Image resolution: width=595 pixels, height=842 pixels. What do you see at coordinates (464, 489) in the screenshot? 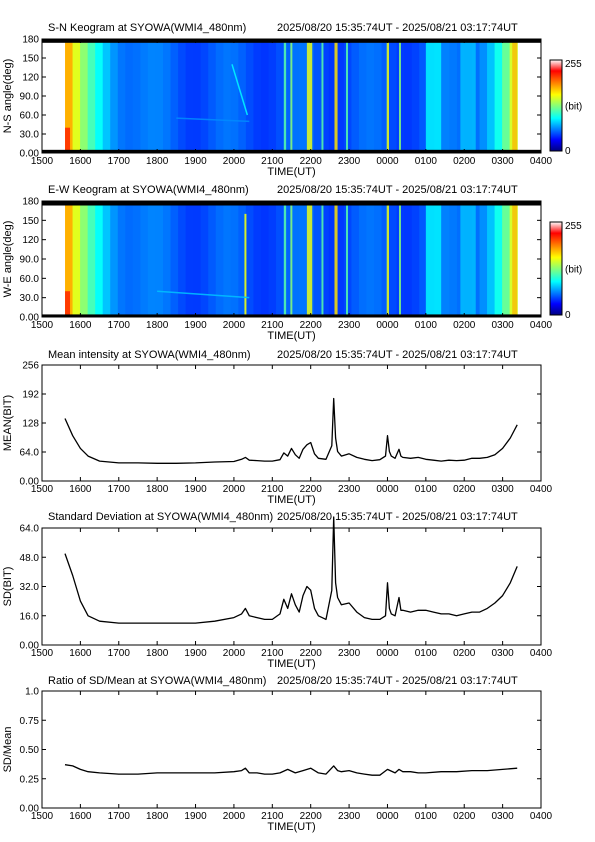
I see `x-tick-label: 0200` at bounding box center [464, 489].